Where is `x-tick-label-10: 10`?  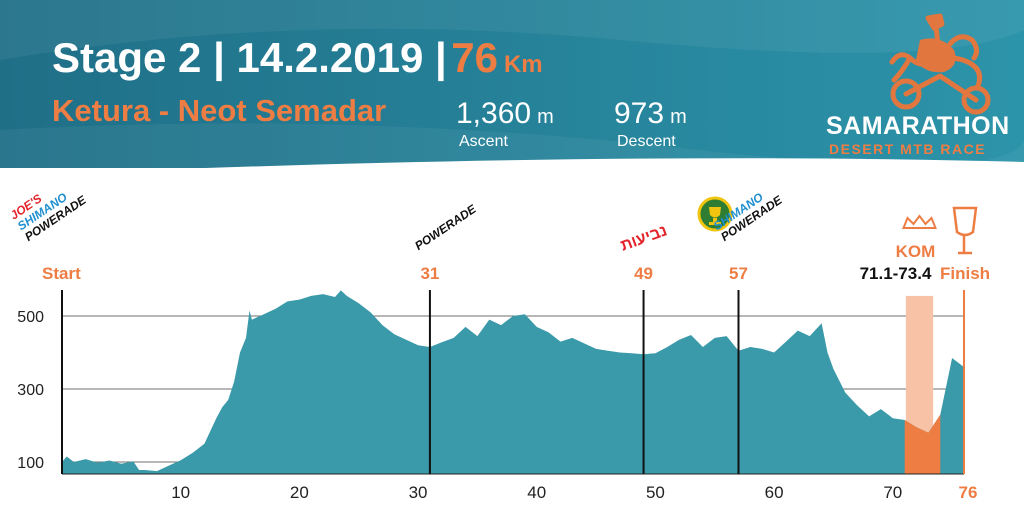
x-tick-label-10: 10 is located at coordinates (180, 492).